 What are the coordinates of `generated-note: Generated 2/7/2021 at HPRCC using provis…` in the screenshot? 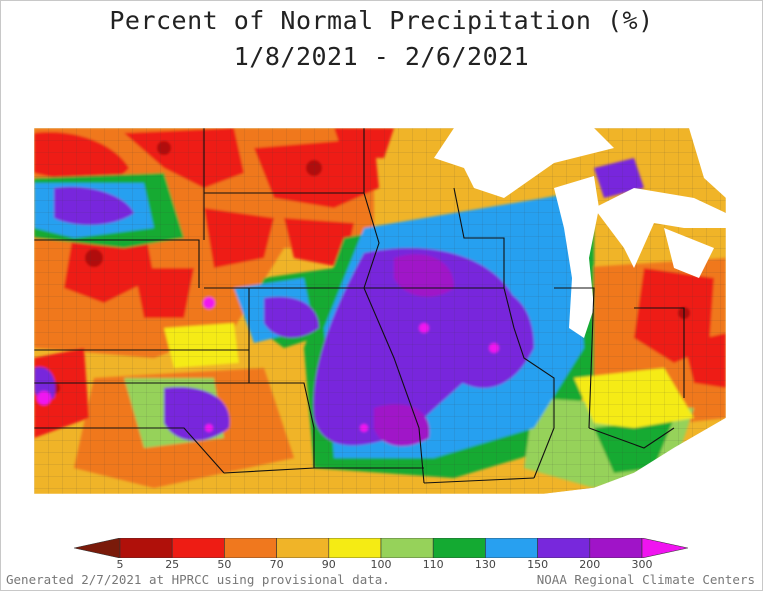 It's located at (198, 579).